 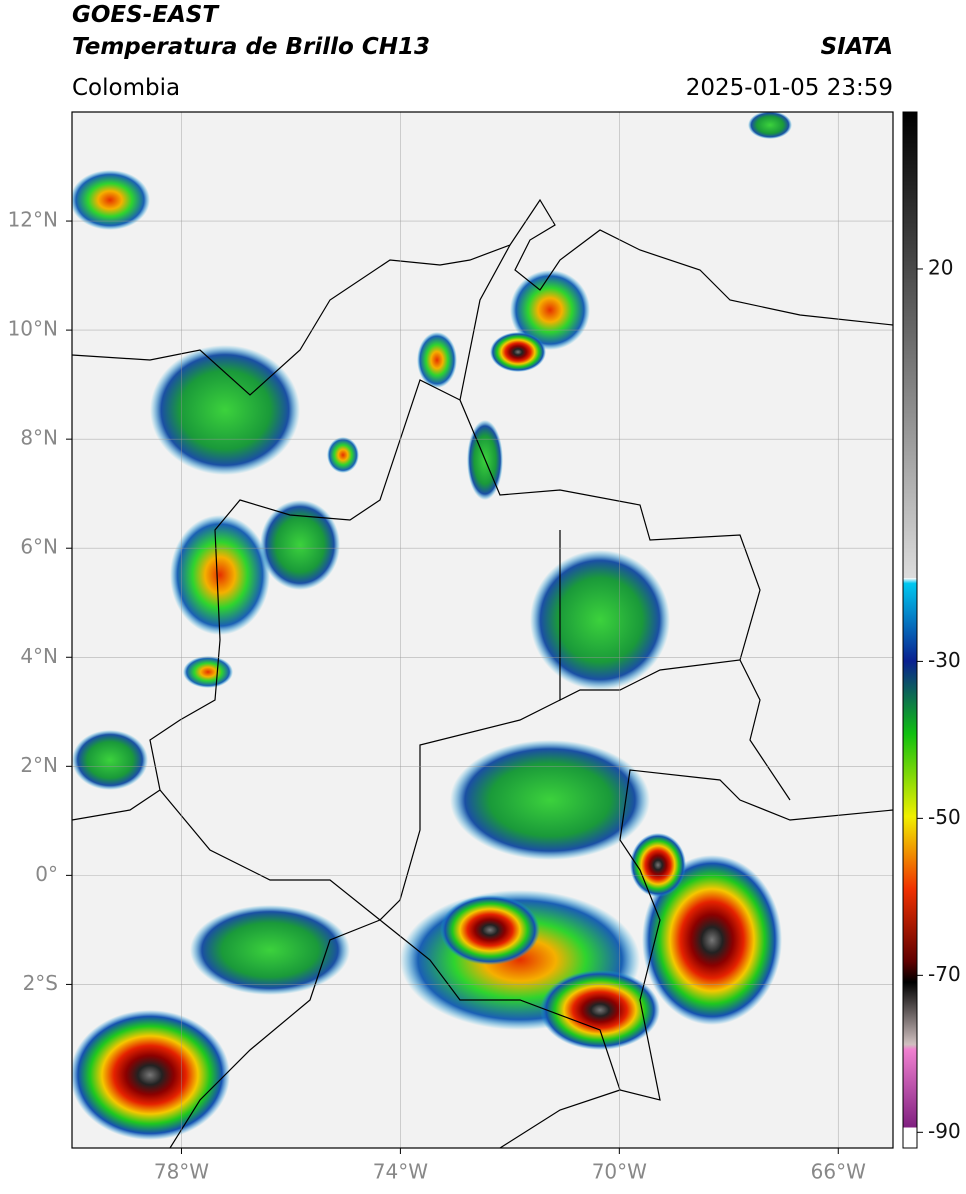 I want to click on y-tick-label: 2°N, so click(x=39, y=765).